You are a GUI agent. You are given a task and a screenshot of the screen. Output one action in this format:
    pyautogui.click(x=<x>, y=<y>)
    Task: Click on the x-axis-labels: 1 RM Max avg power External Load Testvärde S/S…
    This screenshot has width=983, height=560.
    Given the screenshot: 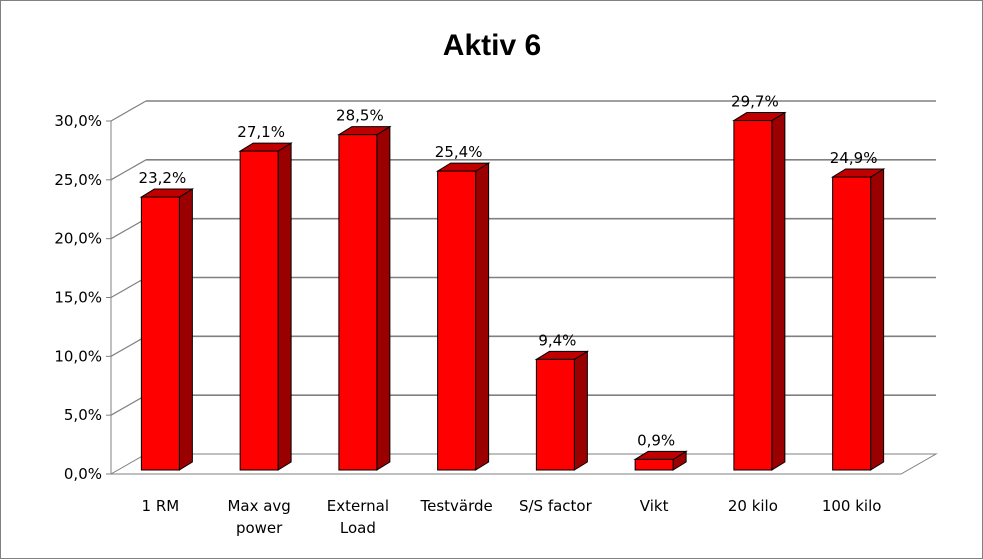 What is the action you would take?
    pyautogui.click(x=512, y=517)
    